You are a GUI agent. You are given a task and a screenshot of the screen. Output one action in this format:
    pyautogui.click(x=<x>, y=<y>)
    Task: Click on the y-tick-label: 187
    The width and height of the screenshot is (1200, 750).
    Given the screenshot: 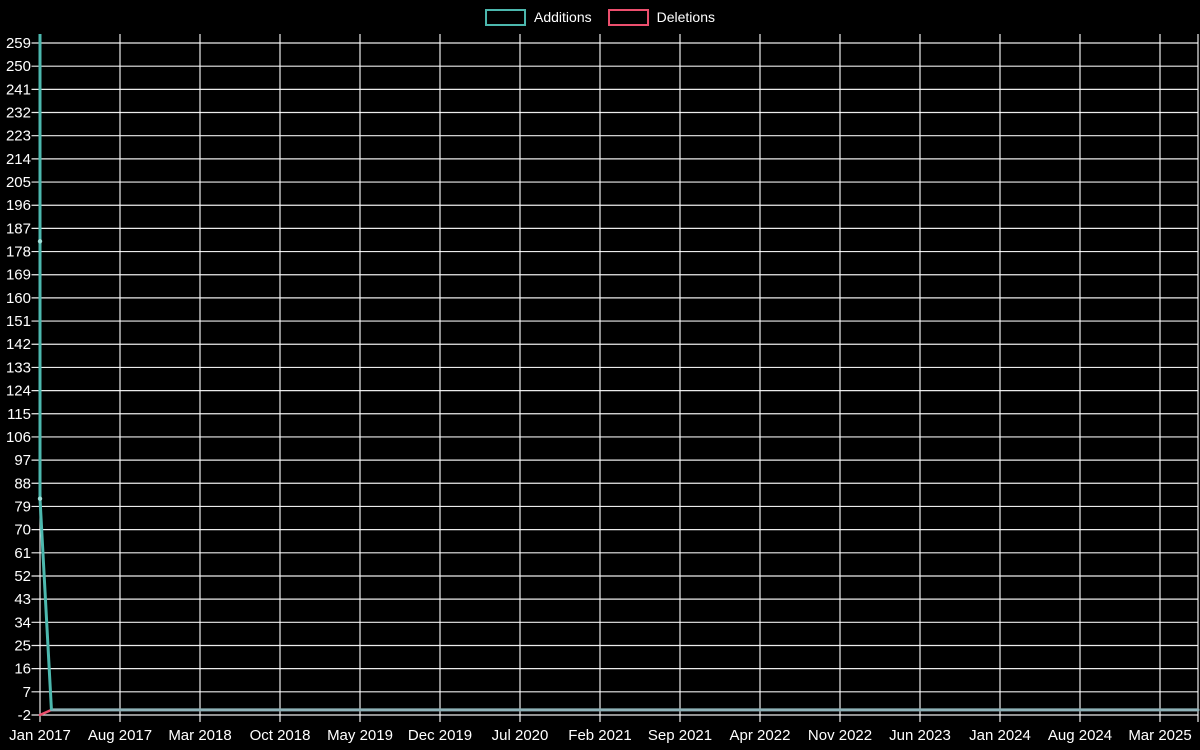 What is the action you would take?
    pyautogui.click(x=18, y=228)
    